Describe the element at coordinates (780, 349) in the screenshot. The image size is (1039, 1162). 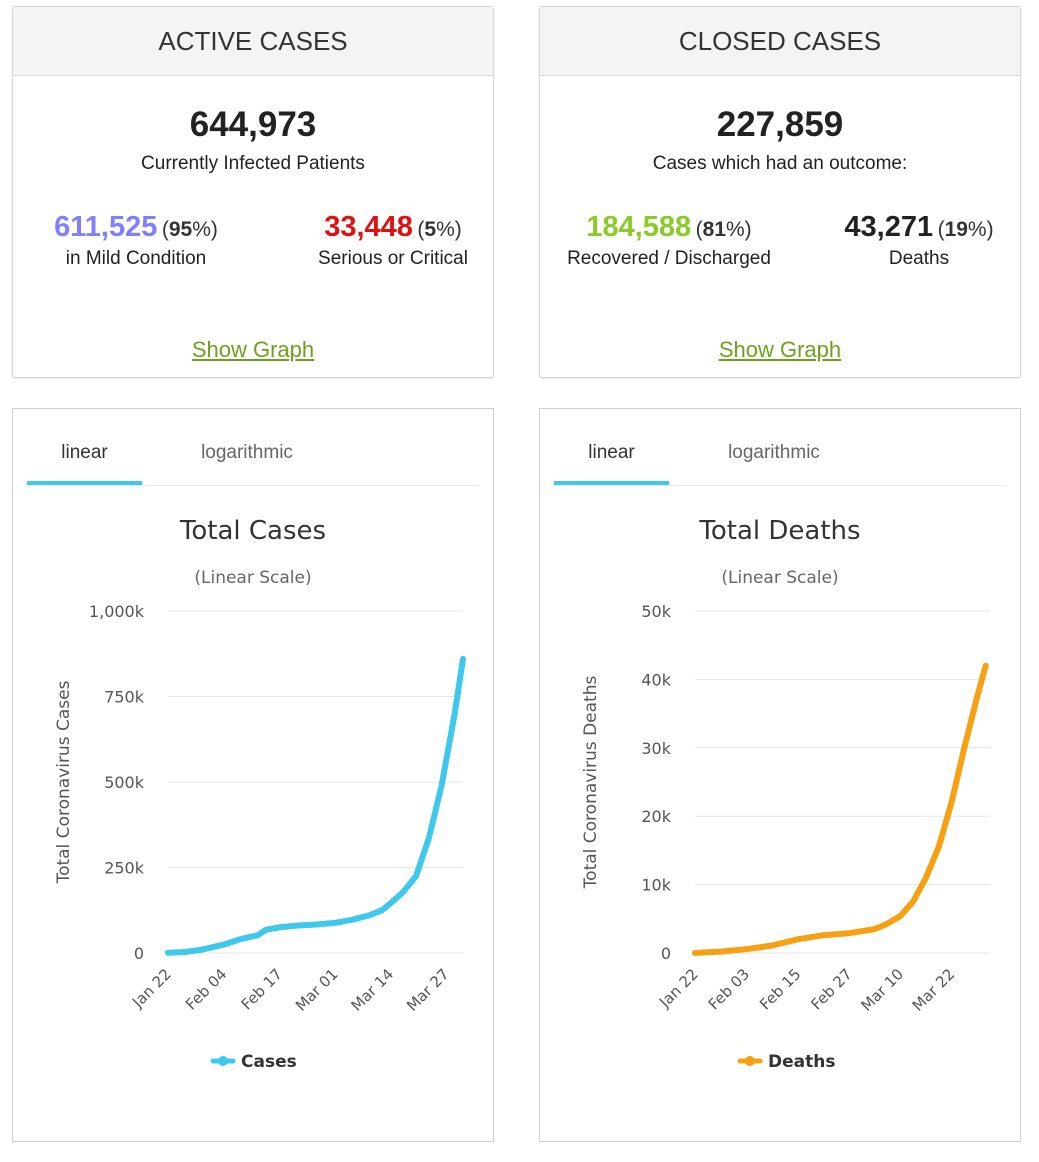
I see `closed-cases-show-graph-link: Show Graph` at that location.